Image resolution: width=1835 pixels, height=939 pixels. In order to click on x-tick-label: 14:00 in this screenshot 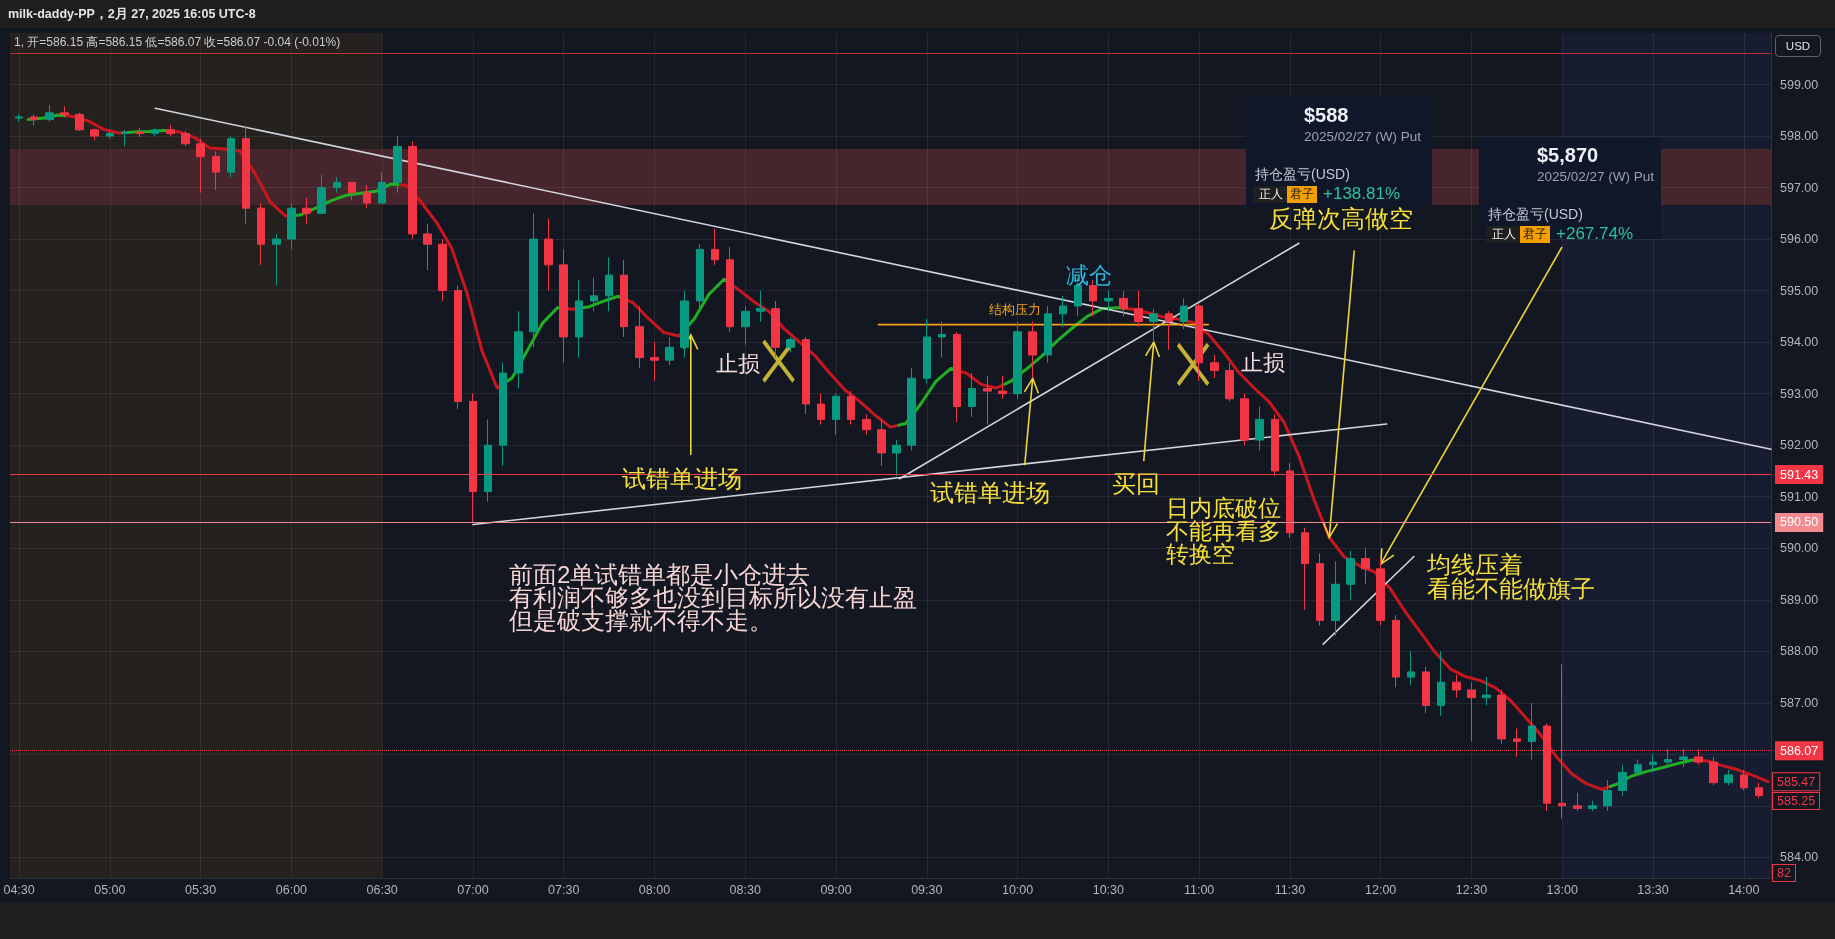, I will do `click(1744, 889)`.